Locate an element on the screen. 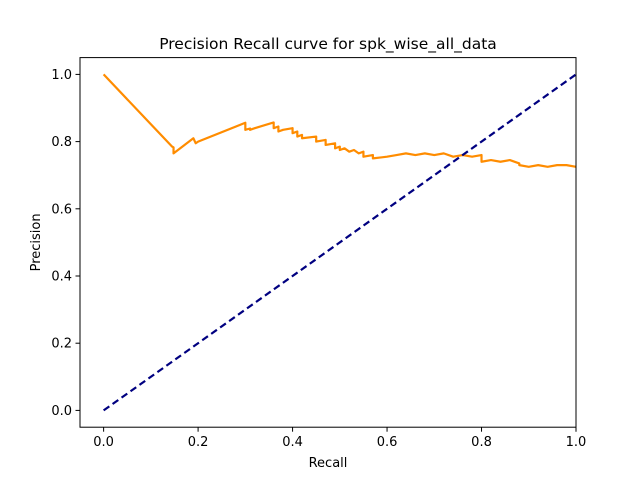  x-tick-label: 0.8 is located at coordinates (481, 442).